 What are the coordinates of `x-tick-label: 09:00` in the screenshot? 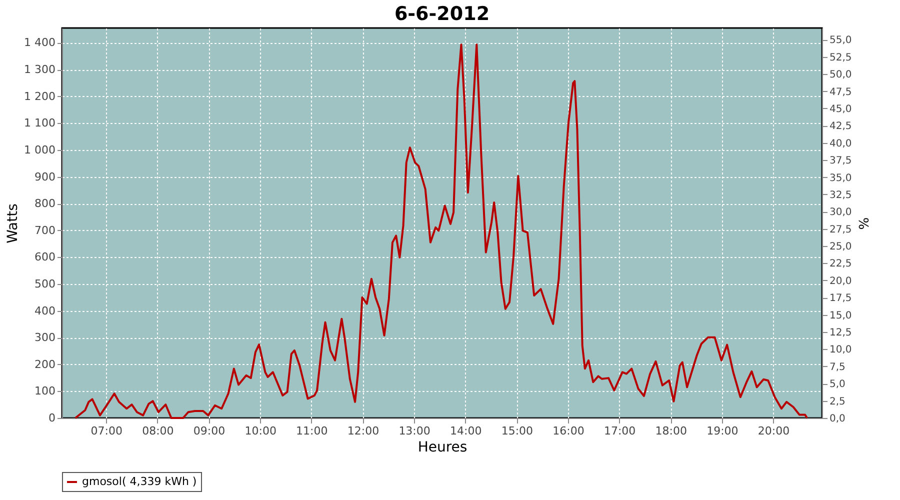 It's located at (209, 431).